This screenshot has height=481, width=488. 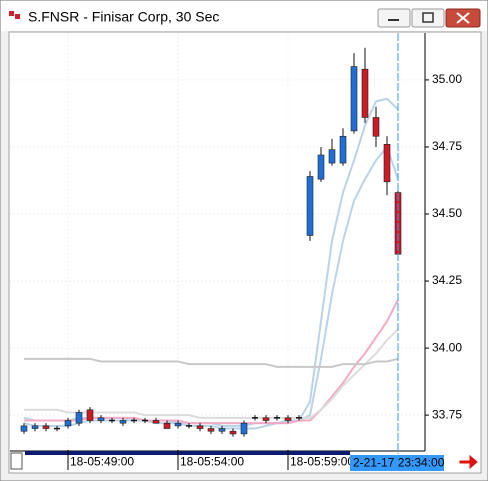 I want to click on maximize-icon, so click(x=428, y=17).